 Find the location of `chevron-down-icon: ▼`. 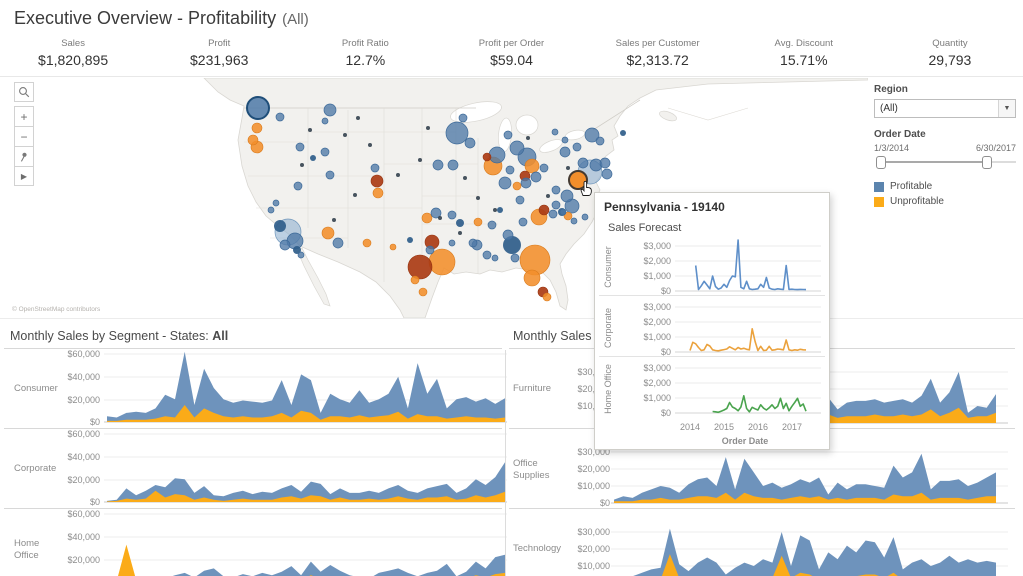

chevron-down-icon: ▼ is located at coordinates (1006, 108).